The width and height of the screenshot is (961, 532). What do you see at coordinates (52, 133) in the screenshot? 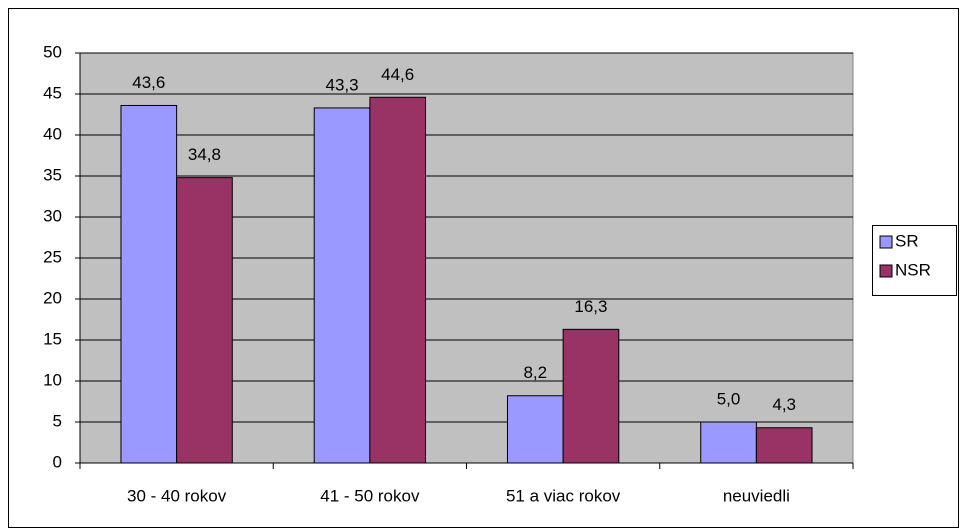
I see `y-tick-label: 40` at bounding box center [52, 133].